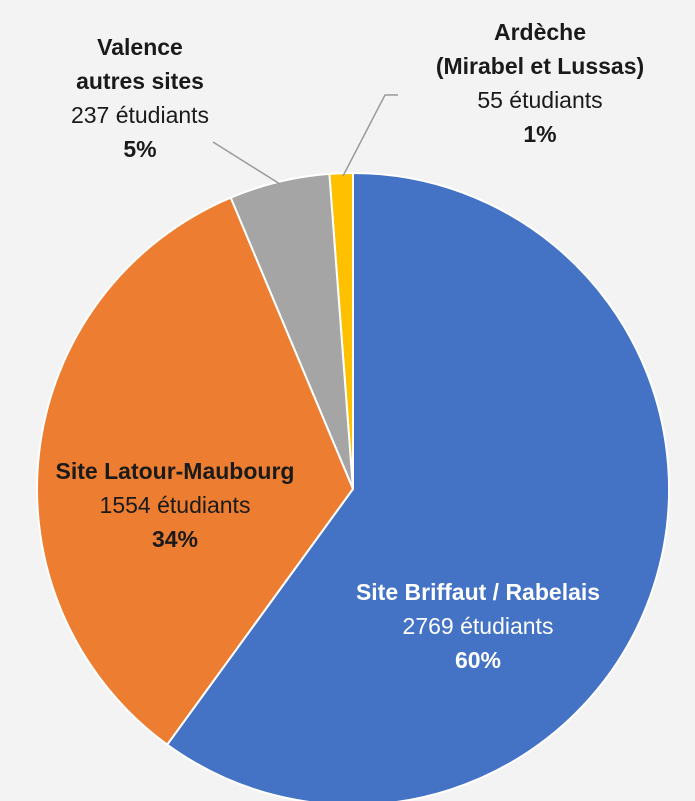 Image resolution: width=695 pixels, height=801 pixels. What do you see at coordinates (540, 100) in the screenshot?
I see `value-label: 55 étudiants` at bounding box center [540, 100].